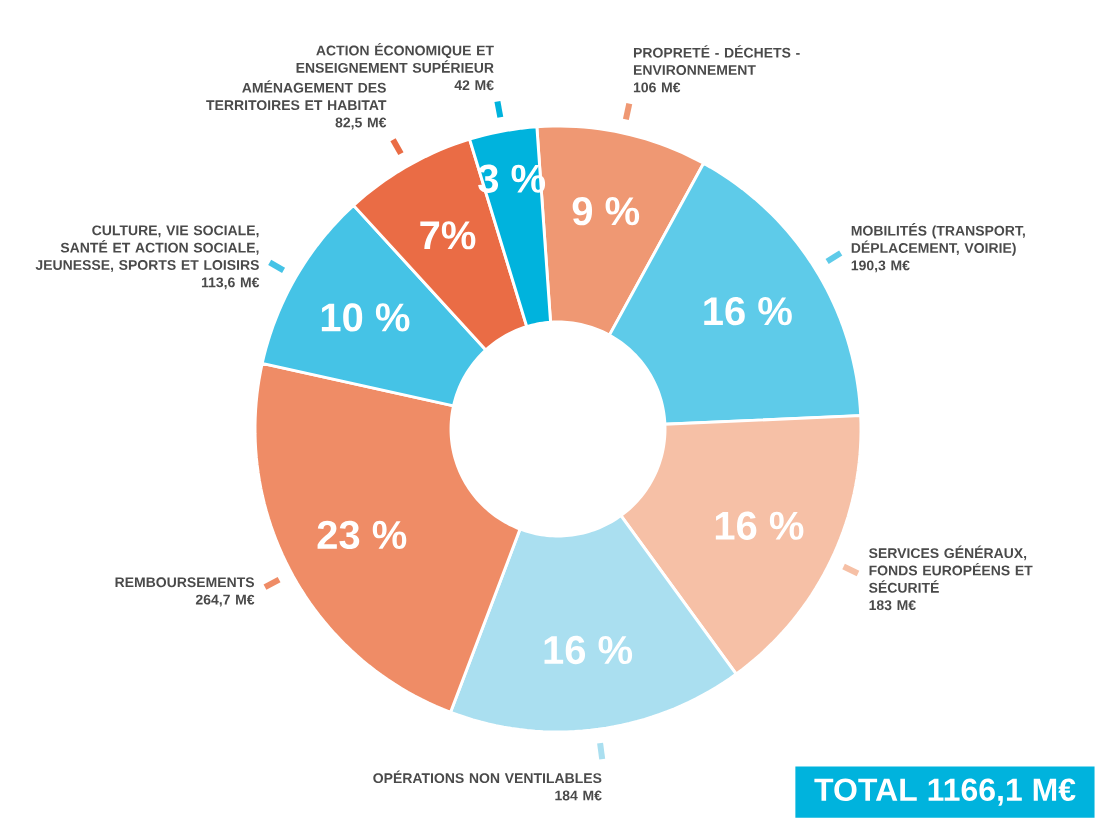 The width and height of the screenshot is (1104, 818). Describe the element at coordinates (892, 605) in the screenshot. I see `data-label: 183 M€` at that location.